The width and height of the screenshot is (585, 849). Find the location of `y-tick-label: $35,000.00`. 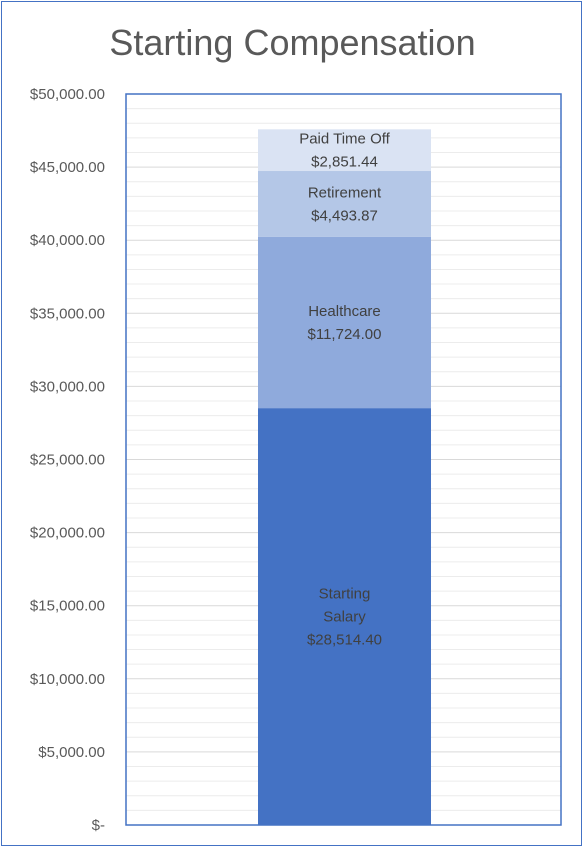

y-tick-label: $35,000.00 is located at coordinates (67, 313).